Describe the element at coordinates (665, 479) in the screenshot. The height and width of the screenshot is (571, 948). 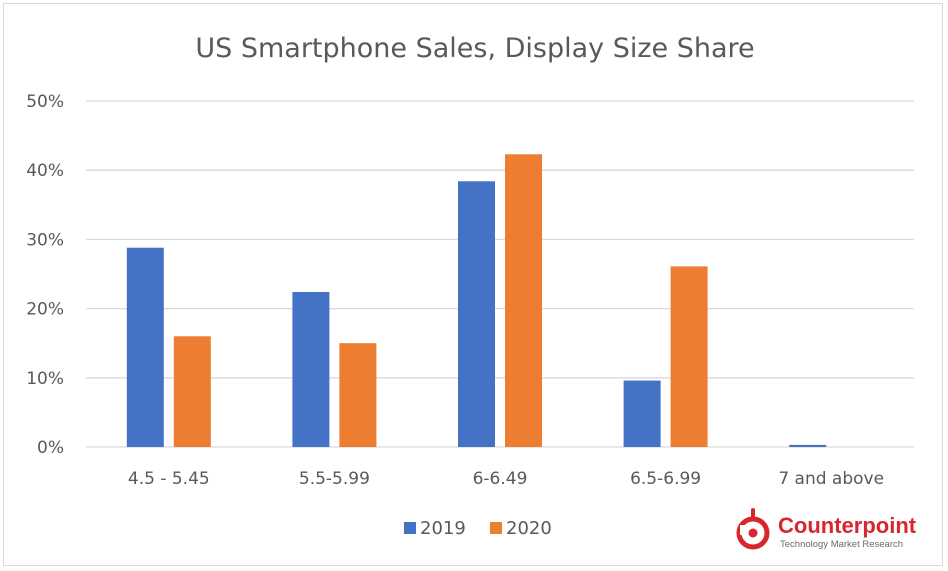
I see `x-tick-label: 6.5-6.99` at that location.